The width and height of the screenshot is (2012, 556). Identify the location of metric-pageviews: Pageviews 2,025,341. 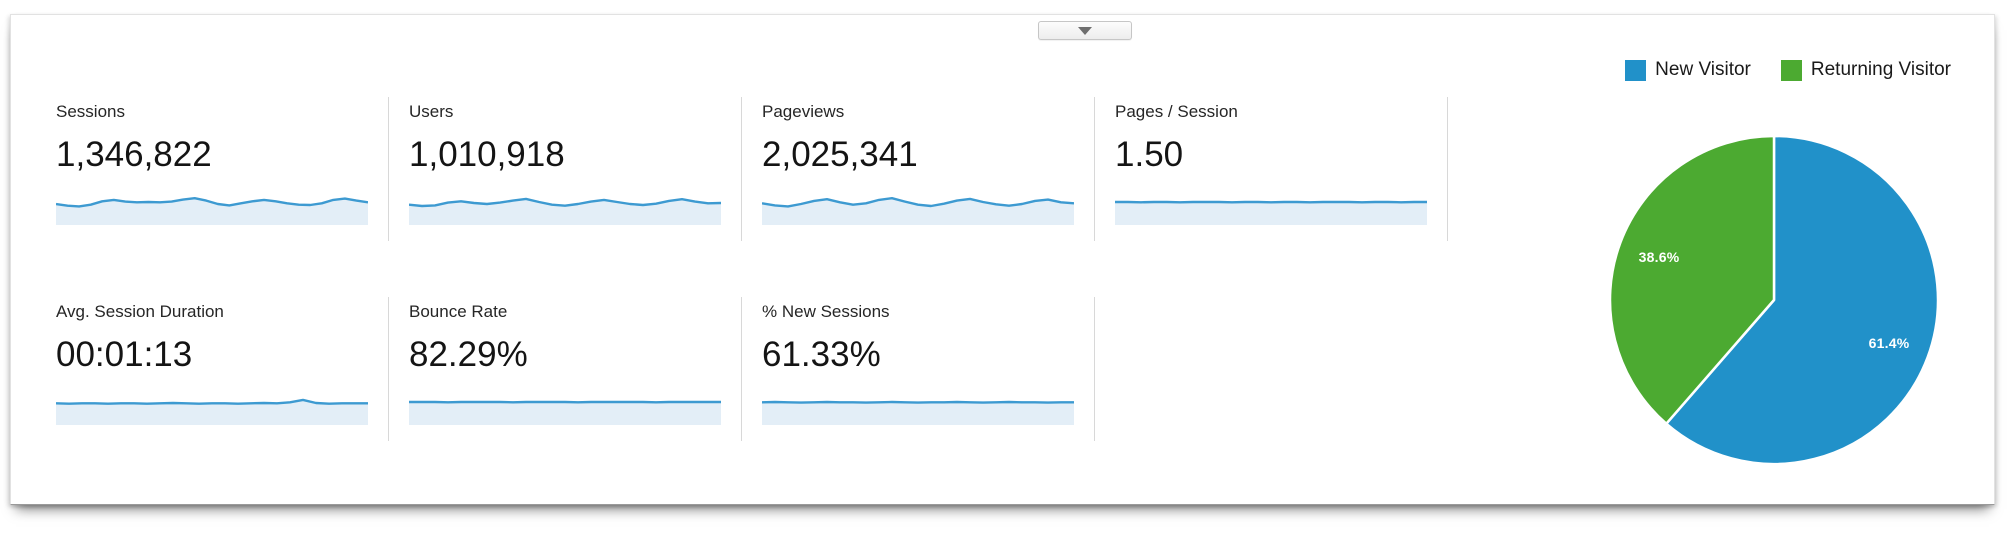
(918, 169).